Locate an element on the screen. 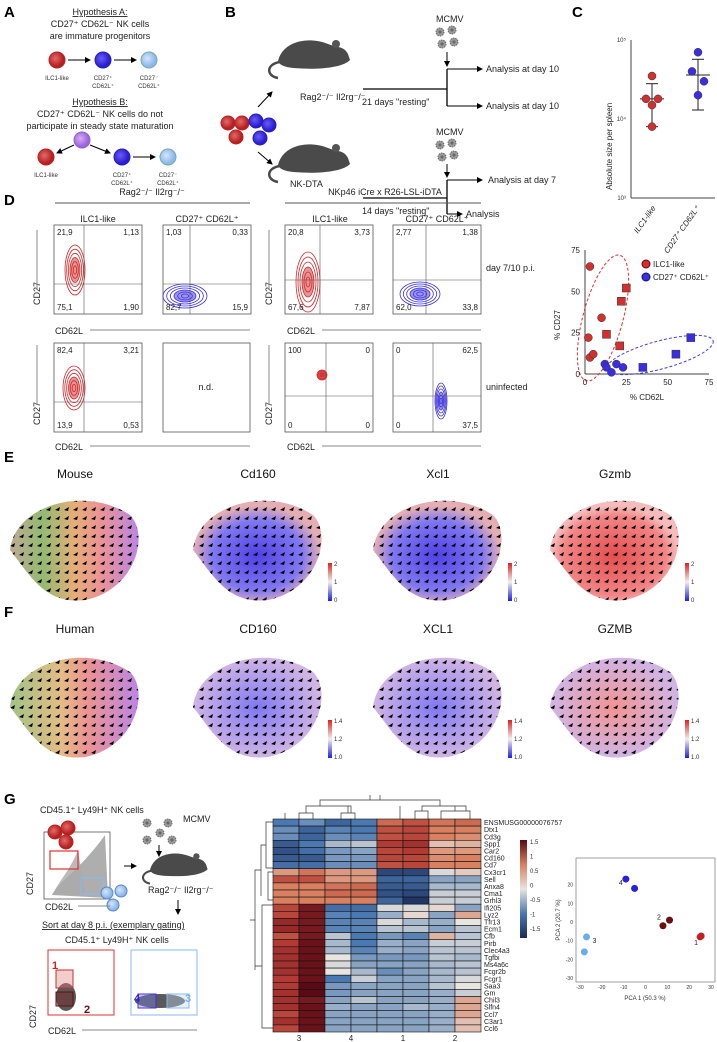 The image size is (717, 1042). velocity-umap: Xcl1 2 1 0 is located at coordinates (445, 535).